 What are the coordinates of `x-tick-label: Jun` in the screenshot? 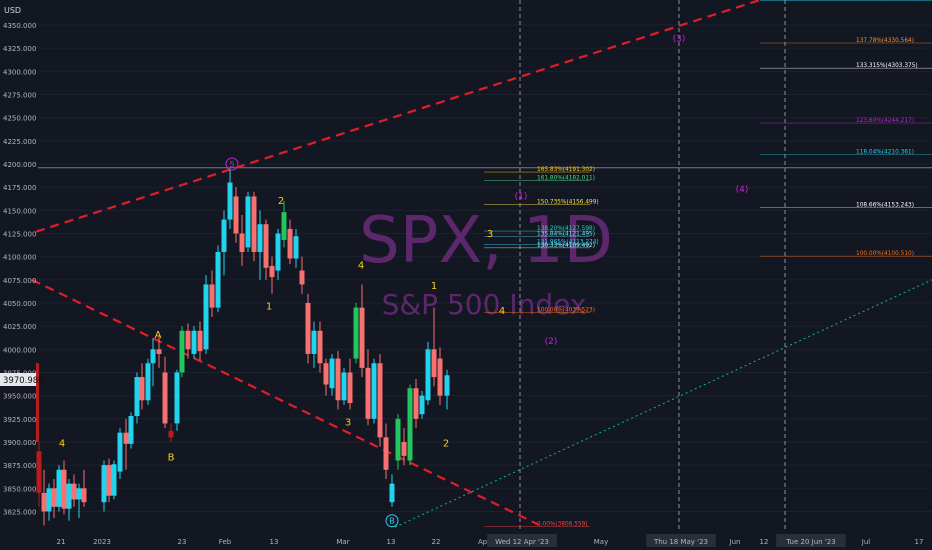 It's located at (735, 542).